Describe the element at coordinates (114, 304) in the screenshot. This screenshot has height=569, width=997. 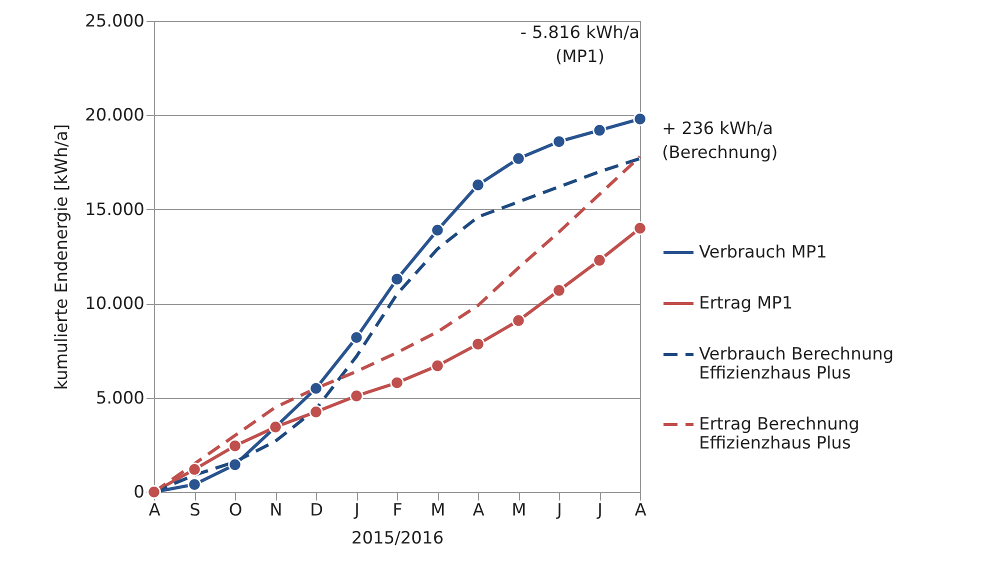
I see `y-tick-label: 10.000` at that location.